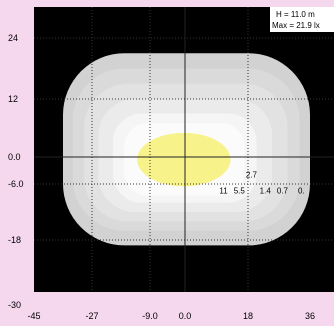 This screenshot has height=326, width=334. What do you see at coordinates (14, 240) in the screenshot?
I see `y-tick-label: -18` at bounding box center [14, 240].